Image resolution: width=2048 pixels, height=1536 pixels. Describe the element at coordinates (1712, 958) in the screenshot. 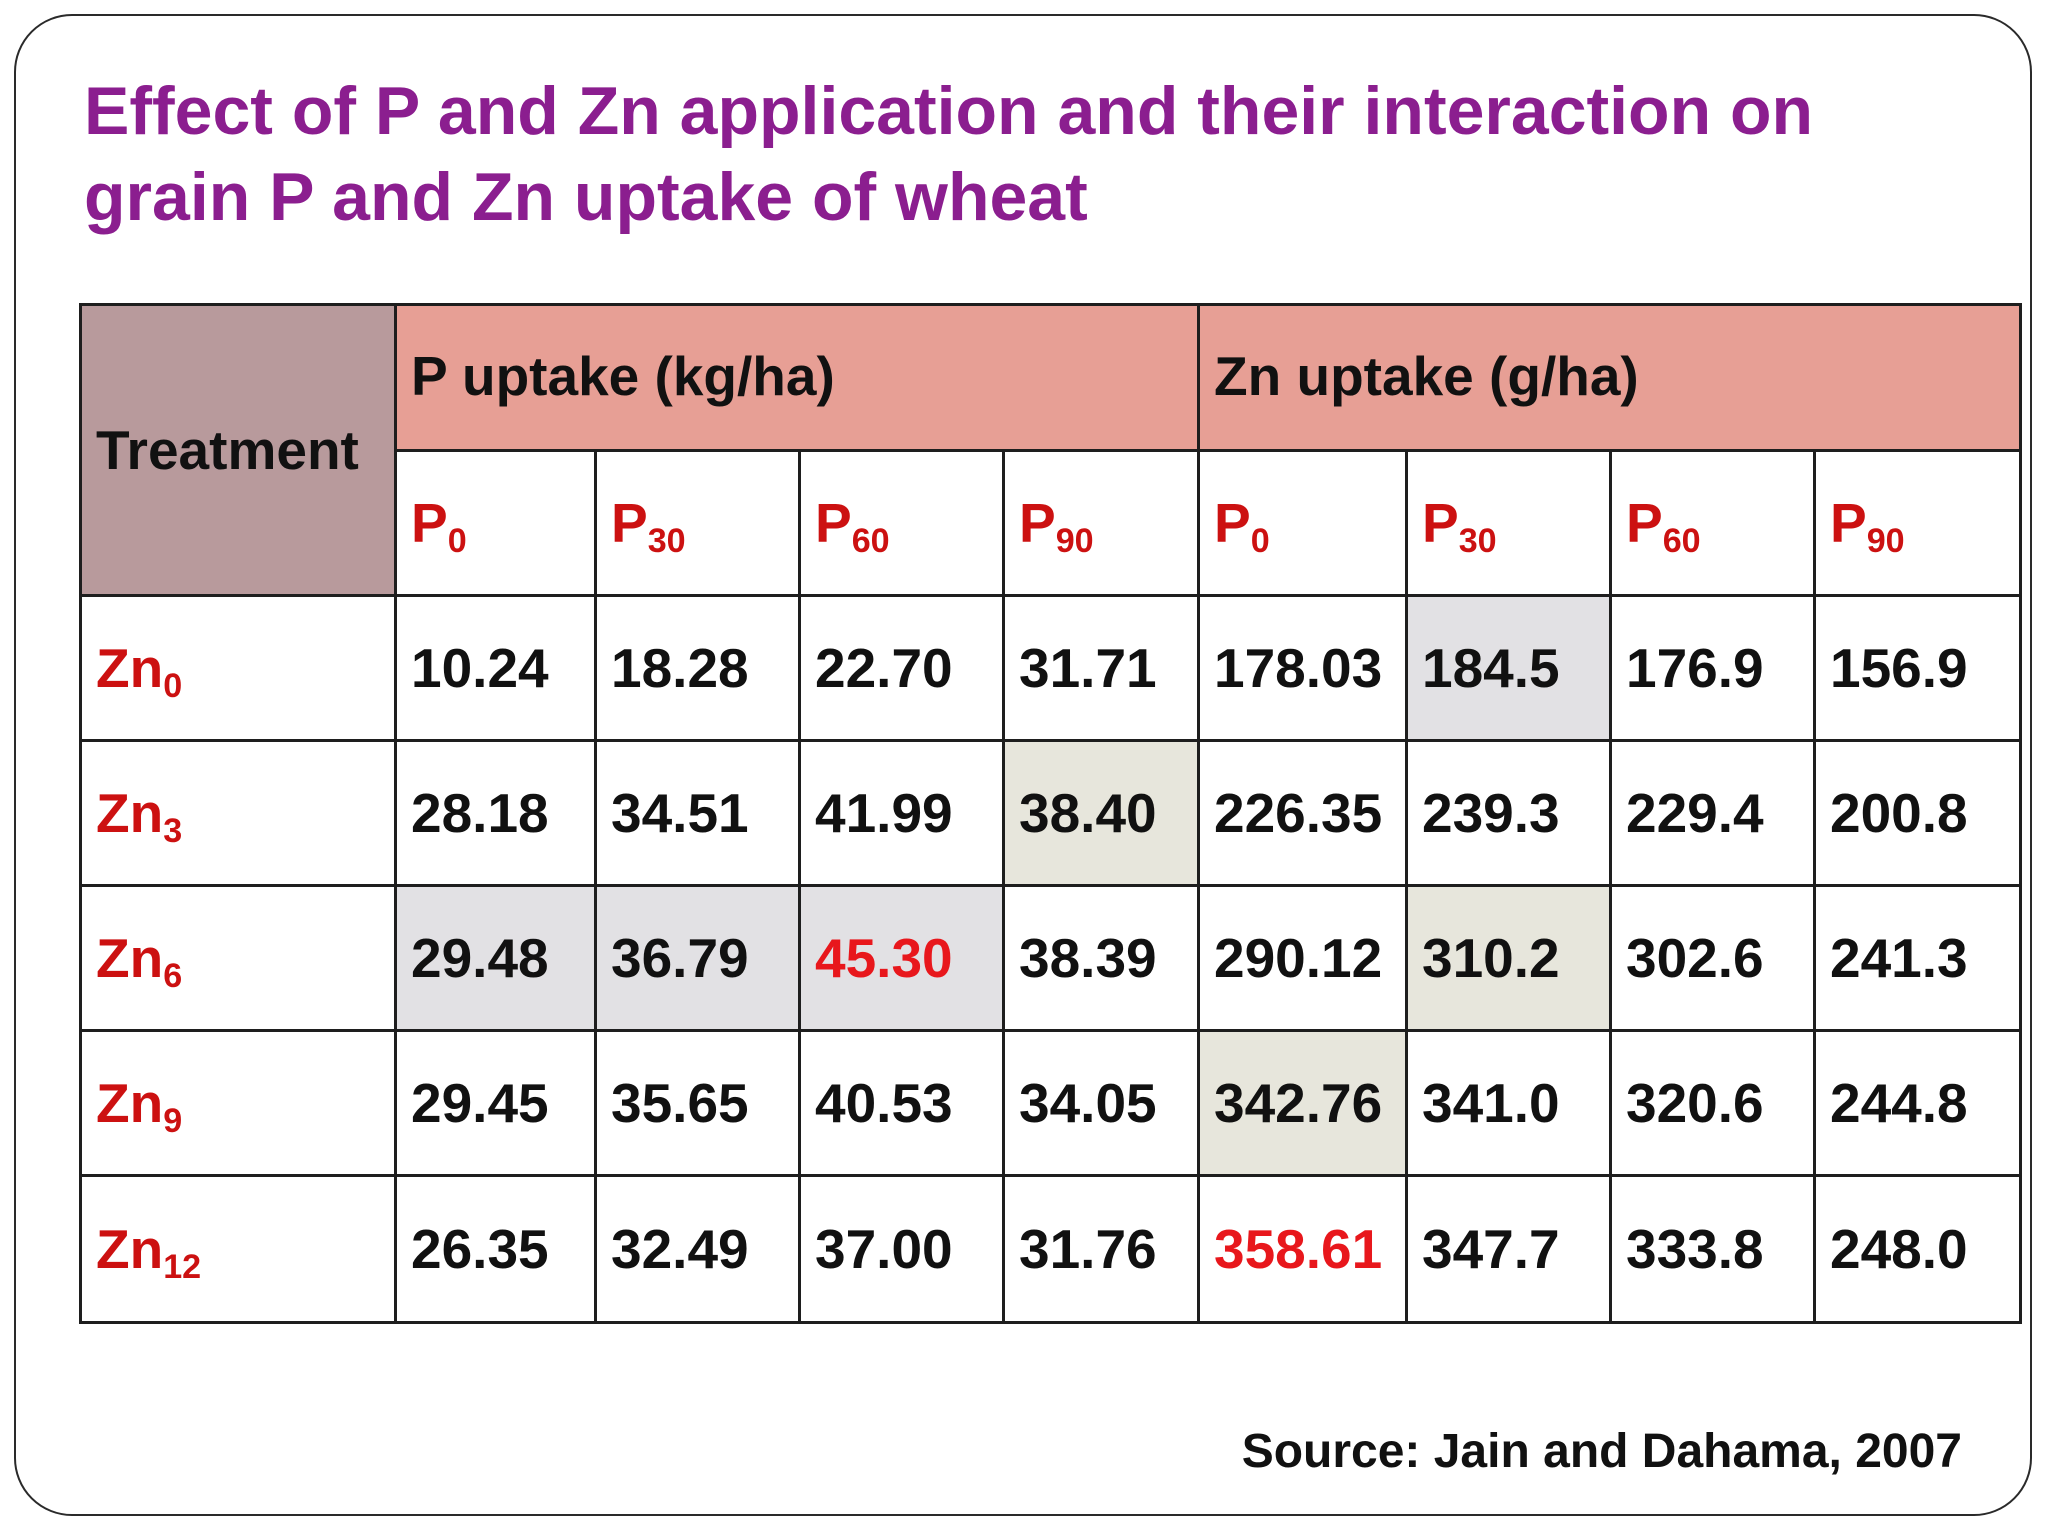

I see `zn-uptake-cell: 302.6` at that location.